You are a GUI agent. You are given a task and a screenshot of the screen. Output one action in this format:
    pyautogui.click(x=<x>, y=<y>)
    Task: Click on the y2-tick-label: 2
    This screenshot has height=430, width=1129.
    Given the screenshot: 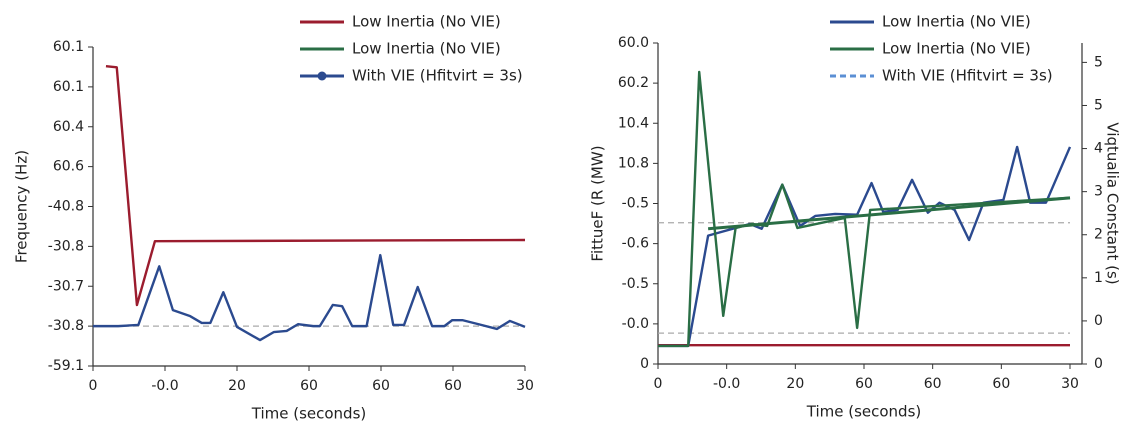 What is the action you would take?
    pyautogui.click(x=1098, y=235)
    